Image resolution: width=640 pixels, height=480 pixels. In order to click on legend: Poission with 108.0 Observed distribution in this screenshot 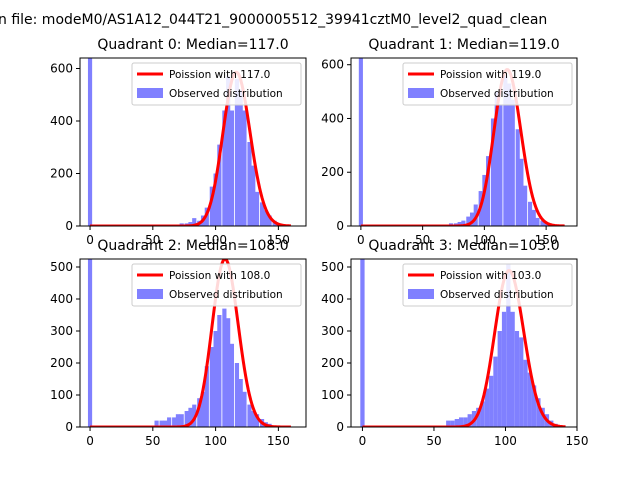, I will do `click(216, 285)`.